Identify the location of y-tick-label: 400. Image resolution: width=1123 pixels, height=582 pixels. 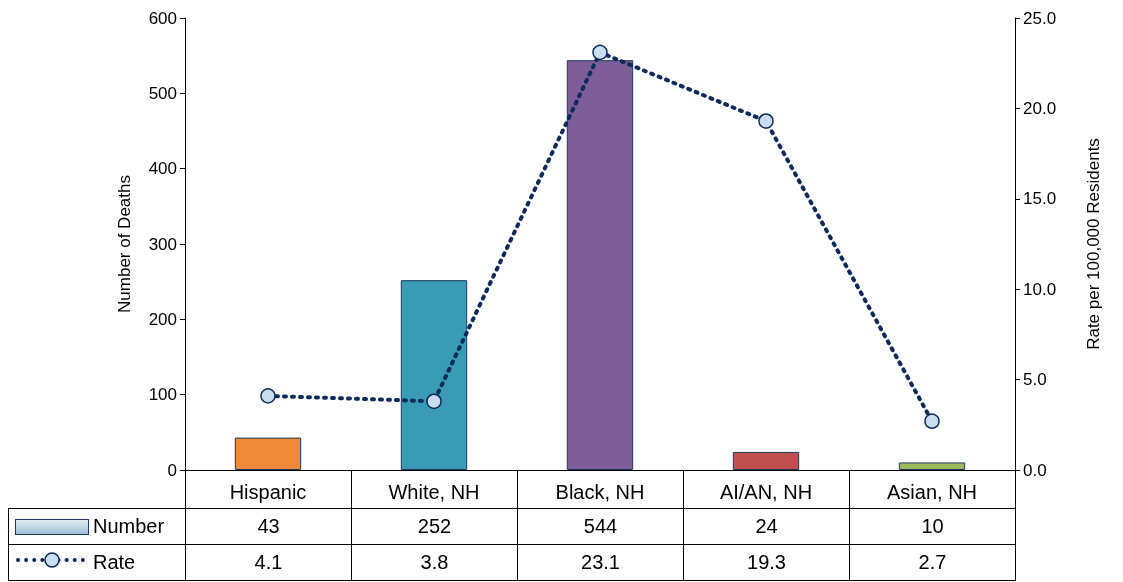
(162, 169).